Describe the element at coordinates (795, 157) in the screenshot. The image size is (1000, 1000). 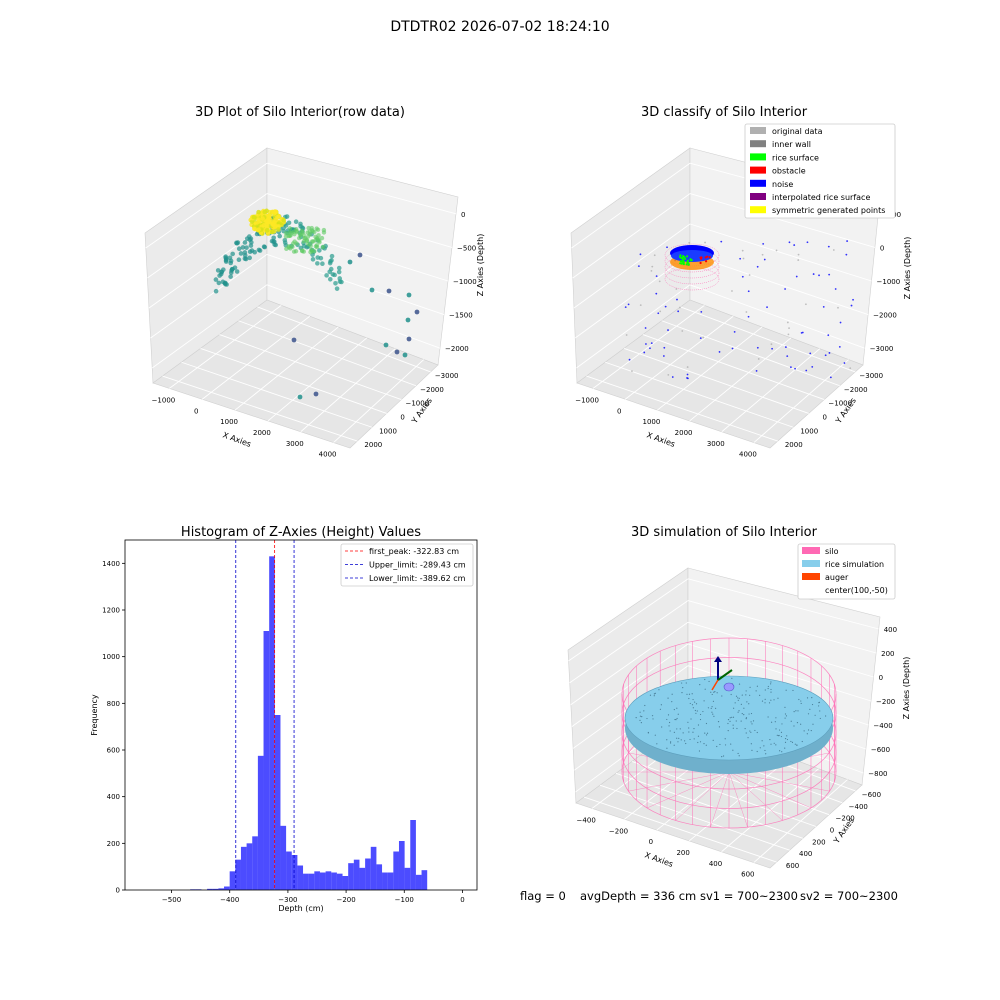
I see `legend-label: rice surface` at that location.